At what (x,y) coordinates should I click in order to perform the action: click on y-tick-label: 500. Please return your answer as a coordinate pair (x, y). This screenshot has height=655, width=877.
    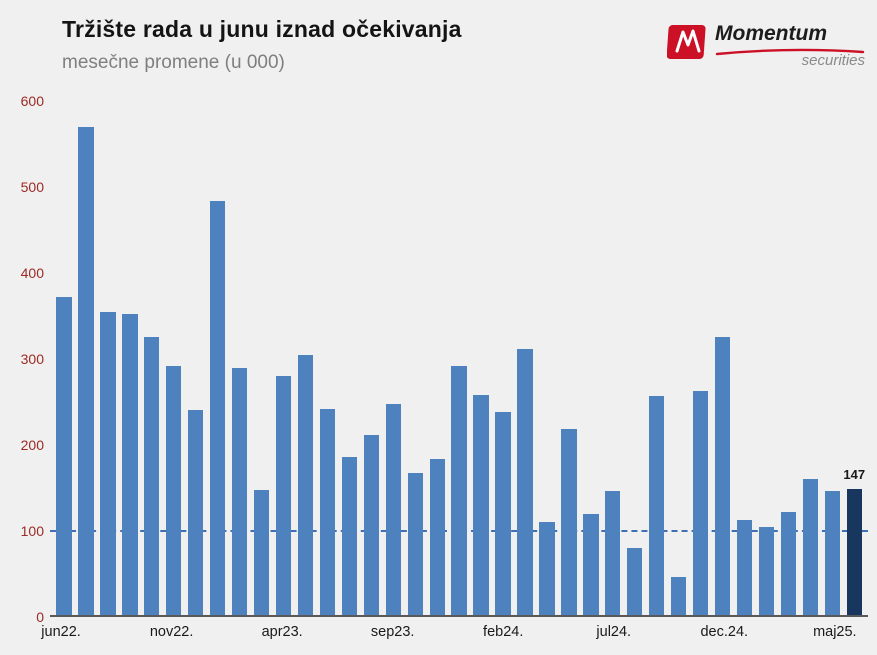
    Looking at the image, I should click on (32, 187).